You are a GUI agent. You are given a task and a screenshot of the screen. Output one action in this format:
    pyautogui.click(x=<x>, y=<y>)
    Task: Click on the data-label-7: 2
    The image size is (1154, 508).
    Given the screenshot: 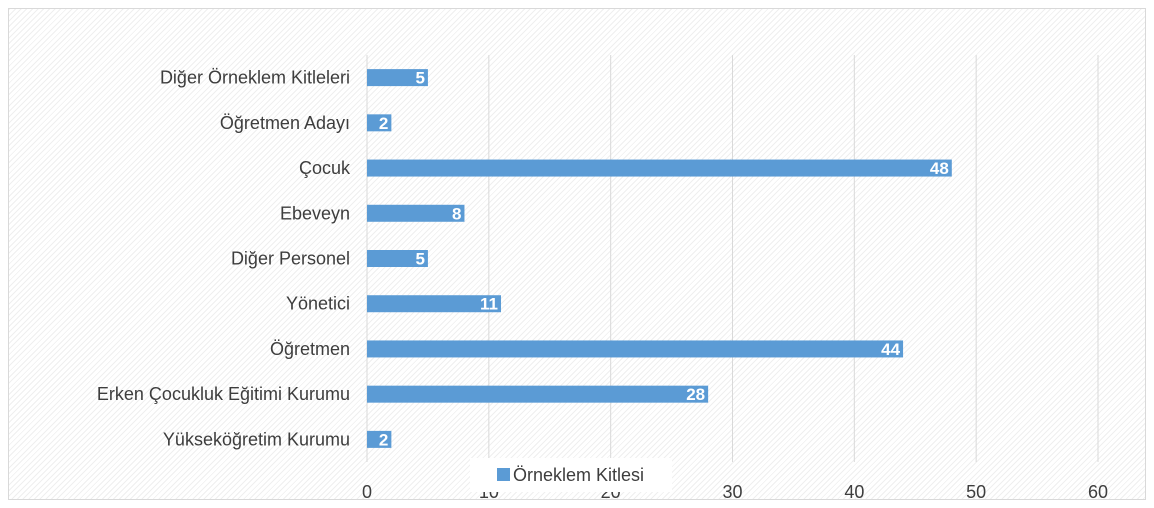 What is the action you would take?
    pyautogui.click(x=383, y=123)
    